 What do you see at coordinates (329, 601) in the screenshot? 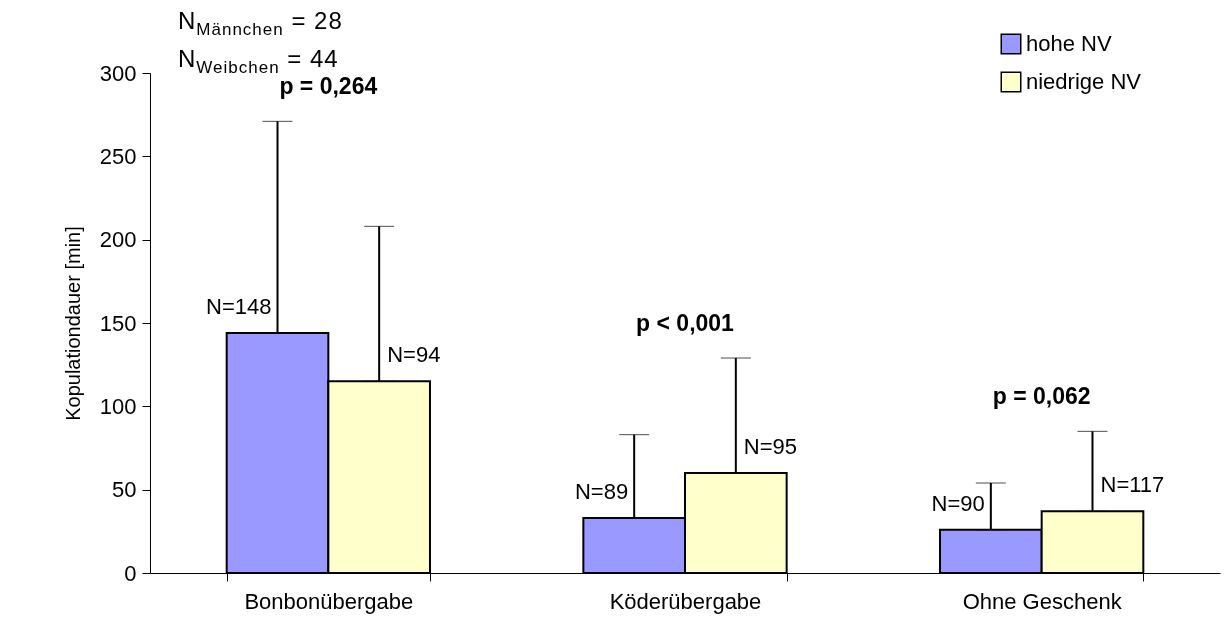
I see `x-tick-label: Bonbonübergabe` at bounding box center [329, 601].